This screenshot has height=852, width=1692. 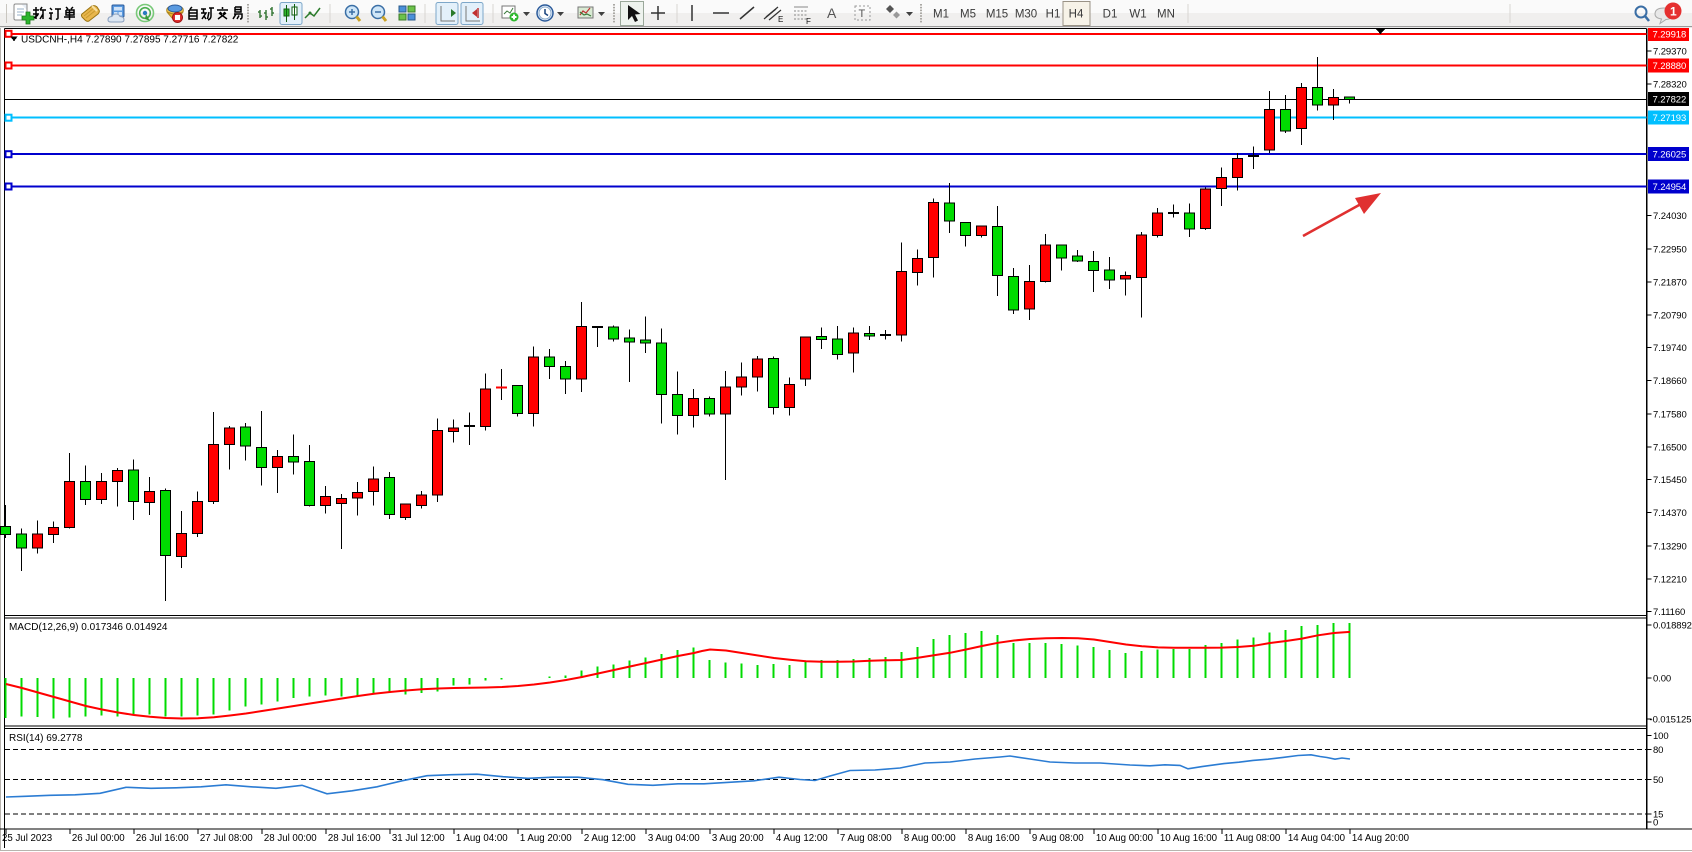 I want to click on svg-text: A, so click(x=832, y=13).